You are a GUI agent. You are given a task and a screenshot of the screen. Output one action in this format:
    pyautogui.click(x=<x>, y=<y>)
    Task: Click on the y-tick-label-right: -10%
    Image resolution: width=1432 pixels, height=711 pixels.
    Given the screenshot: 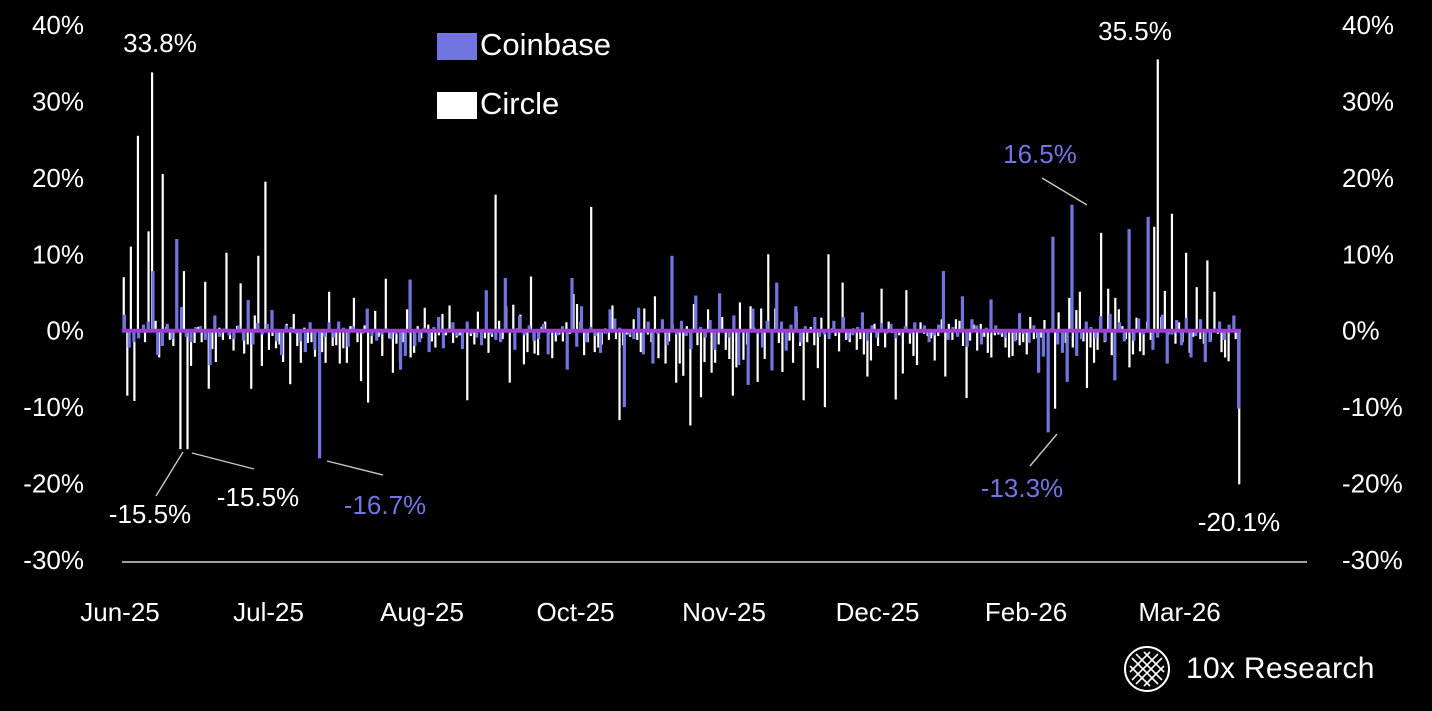 What is the action you would take?
    pyautogui.click(x=1372, y=407)
    